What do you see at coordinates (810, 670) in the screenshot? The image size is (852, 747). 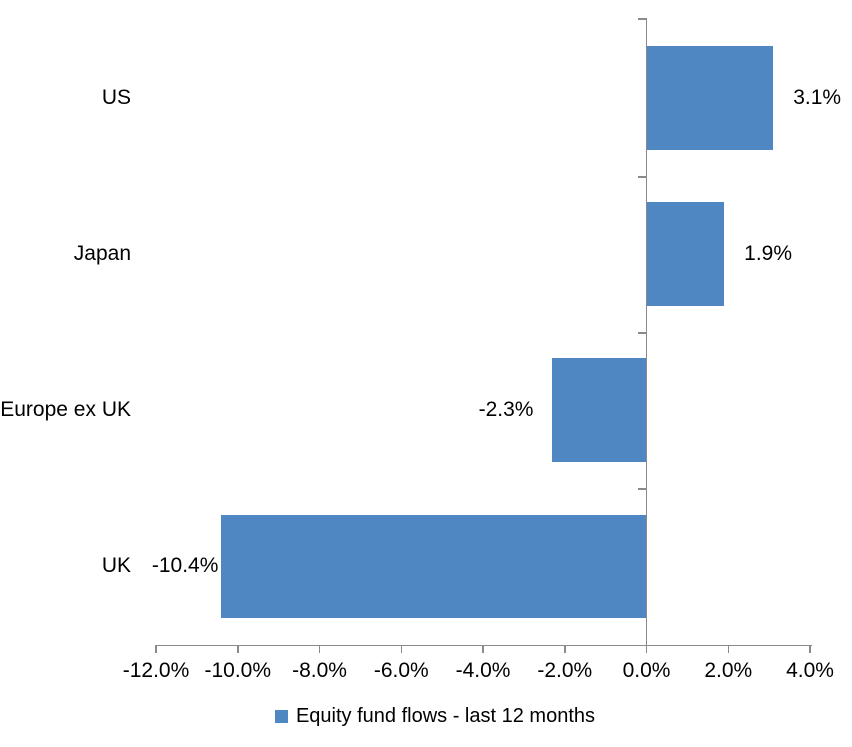 I see `x-tick-label: 4.0%` at bounding box center [810, 670].